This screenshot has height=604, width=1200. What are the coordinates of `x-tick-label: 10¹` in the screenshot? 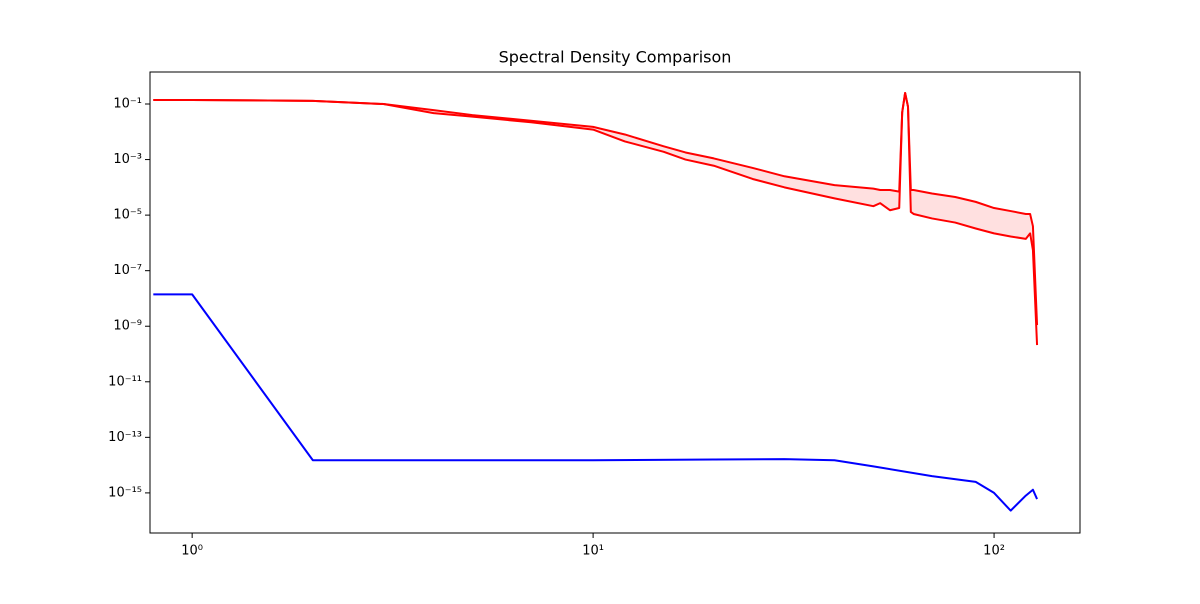 It's located at (593, 551).